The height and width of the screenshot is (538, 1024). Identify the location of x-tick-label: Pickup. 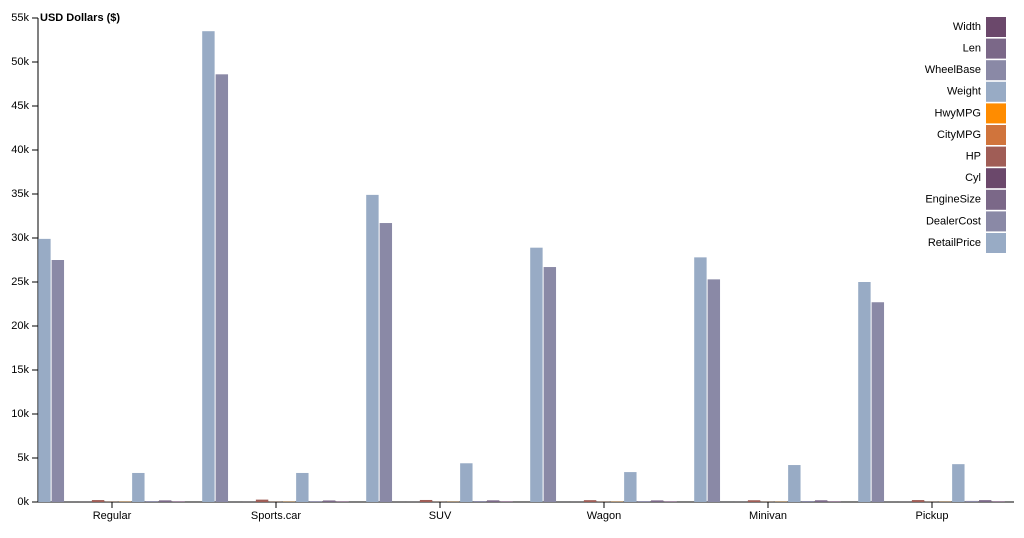
(931, 516).